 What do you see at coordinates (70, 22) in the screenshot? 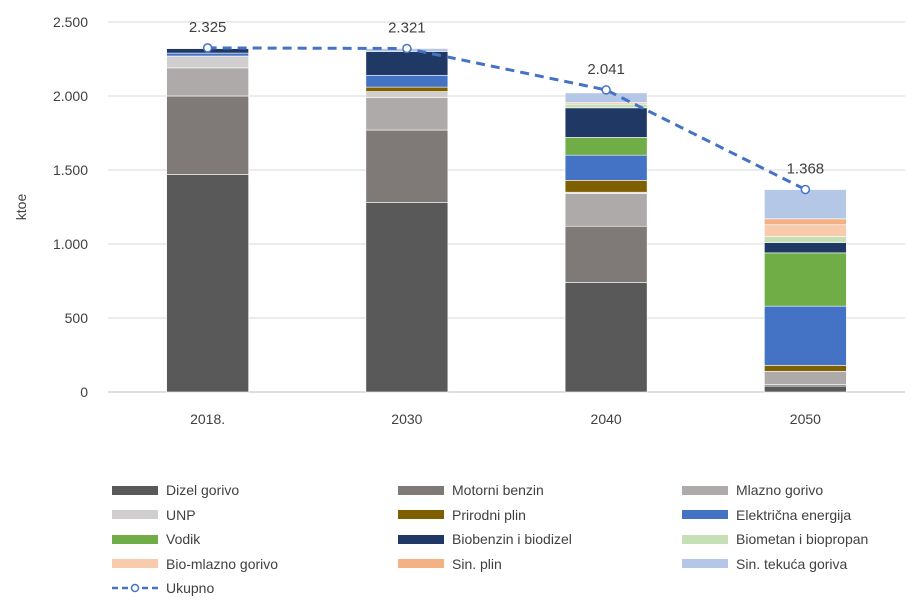
I see `y-tick-label: 2.500` at bounding box center [70, 22].